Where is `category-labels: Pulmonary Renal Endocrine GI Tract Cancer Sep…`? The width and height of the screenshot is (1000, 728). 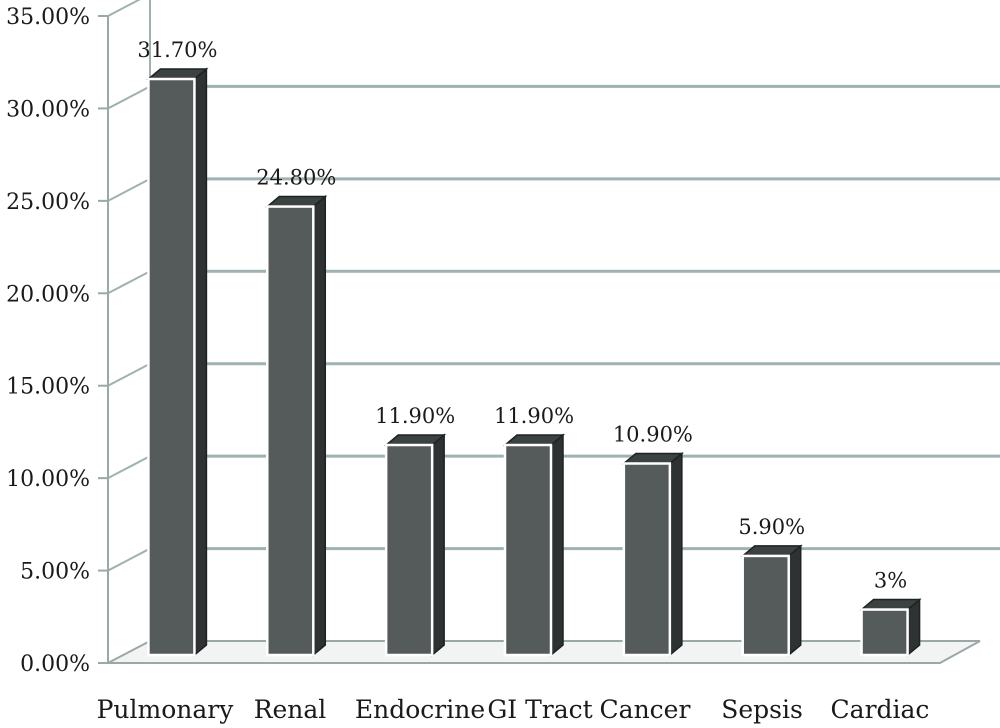 category-labels: Pulmonary Renal Endocrine GI Tract Cancer Sep… is located at coordinates (513, 709).